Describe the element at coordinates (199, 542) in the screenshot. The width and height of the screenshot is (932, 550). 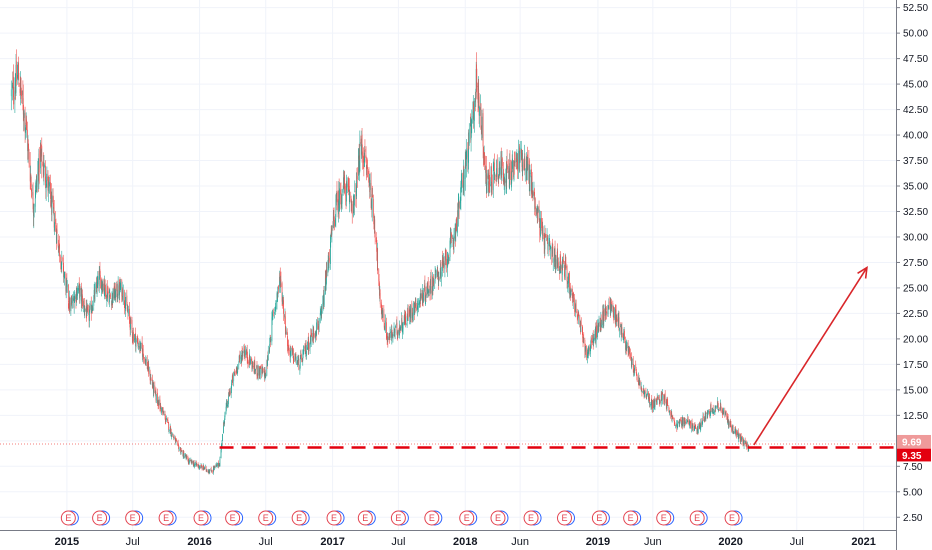
I see `time-tick-label: 2016` at that location.